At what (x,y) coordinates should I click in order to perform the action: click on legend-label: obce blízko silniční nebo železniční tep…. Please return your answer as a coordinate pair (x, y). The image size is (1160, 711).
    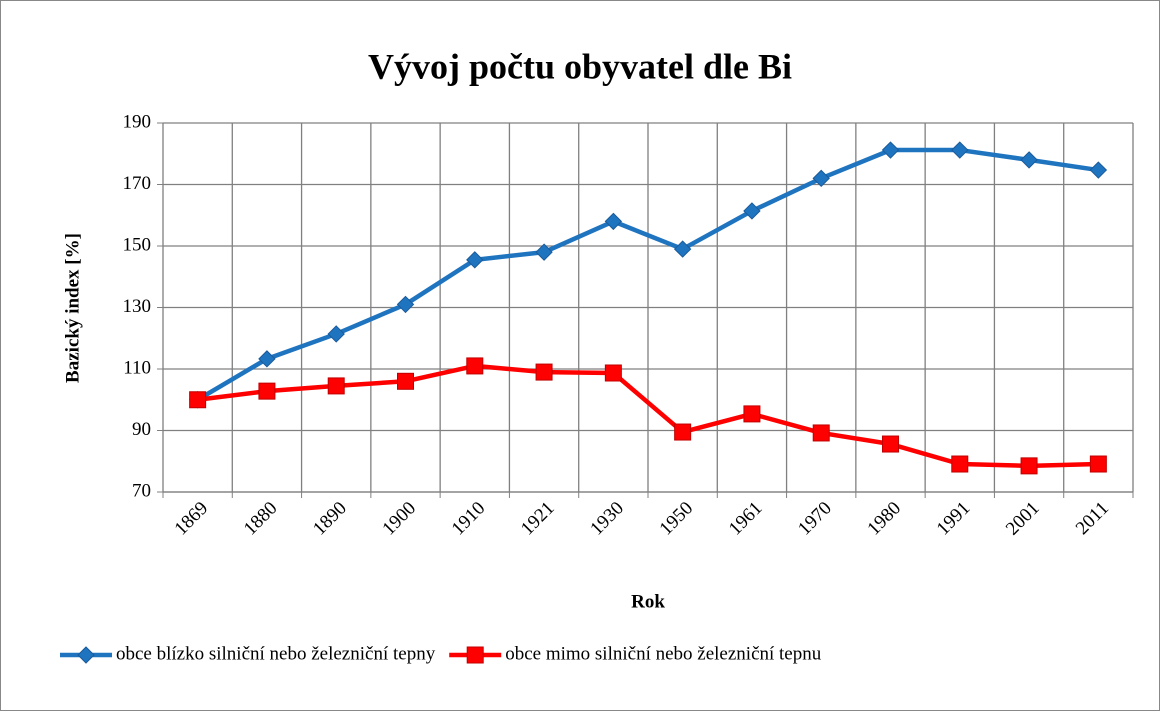
    Looking at the image, I should click on (276, 653).